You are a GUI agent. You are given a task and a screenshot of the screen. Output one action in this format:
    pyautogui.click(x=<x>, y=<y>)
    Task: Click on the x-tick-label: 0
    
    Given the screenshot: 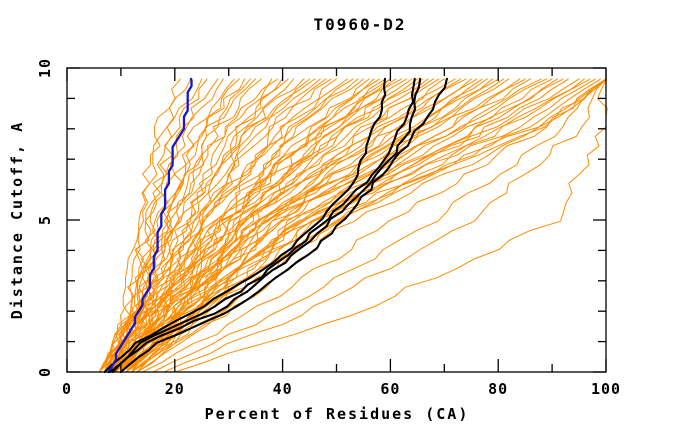 What is the action you would take?
    pyautogui.click(x=67, y=389)
    